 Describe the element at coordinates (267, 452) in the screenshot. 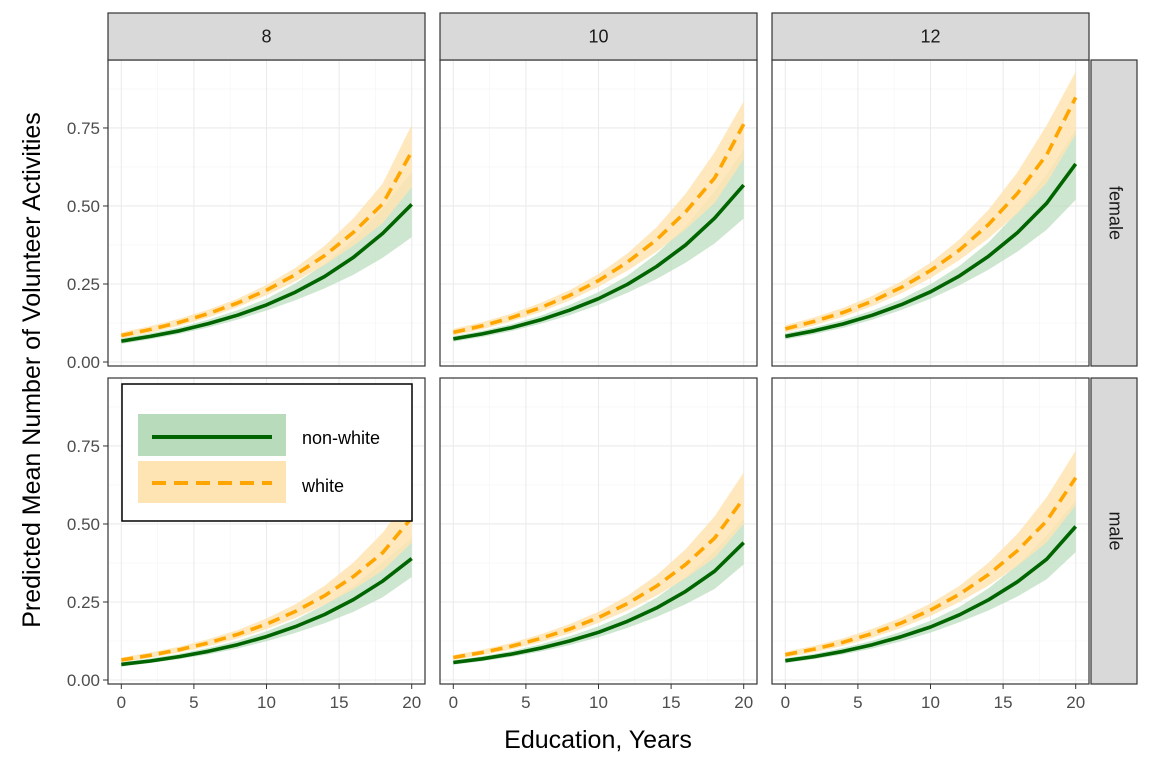

I see `legend: non-white white` at that location.